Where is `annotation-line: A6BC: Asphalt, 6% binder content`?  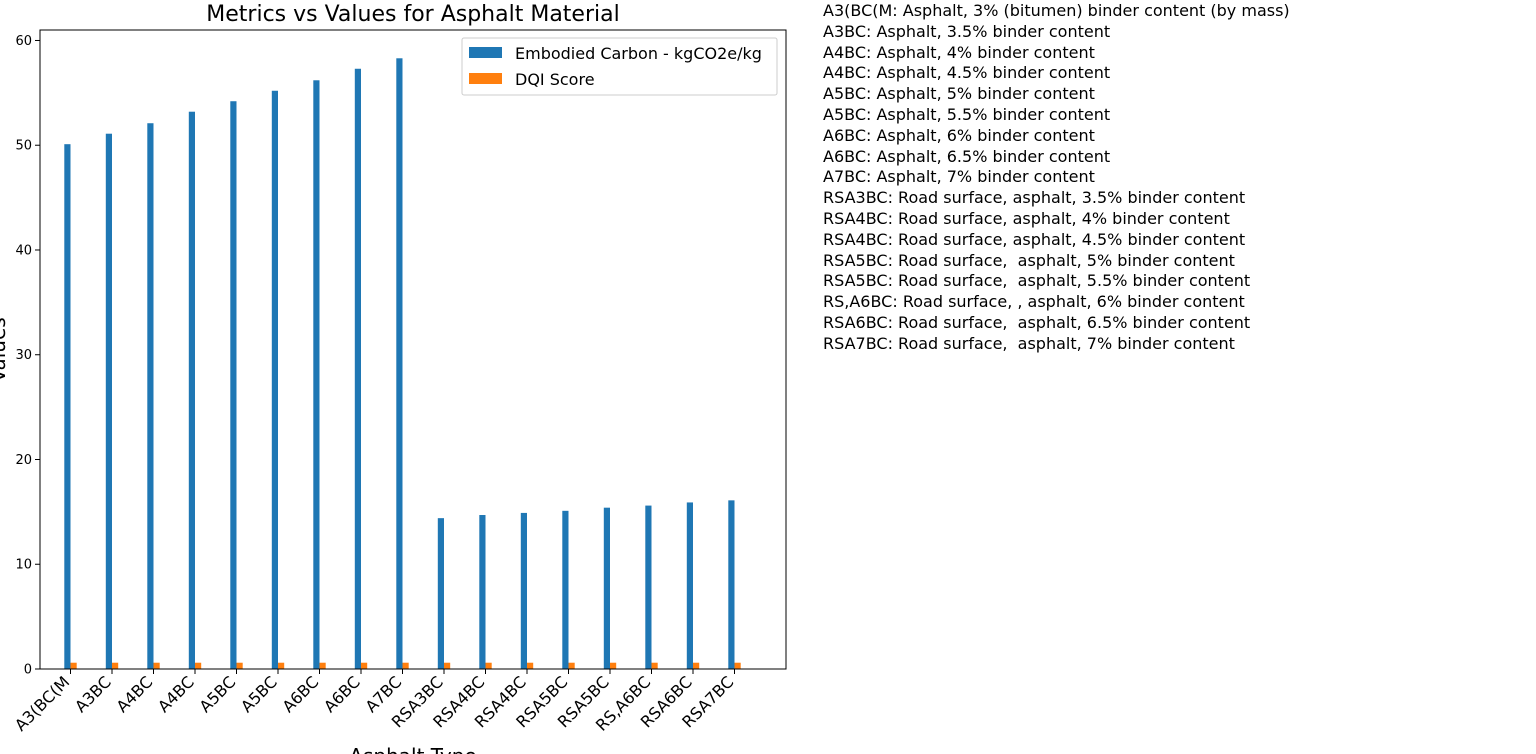 annotation-line: A6BC: Asphalt, 6% binder content is located at coordinates (959, 135).